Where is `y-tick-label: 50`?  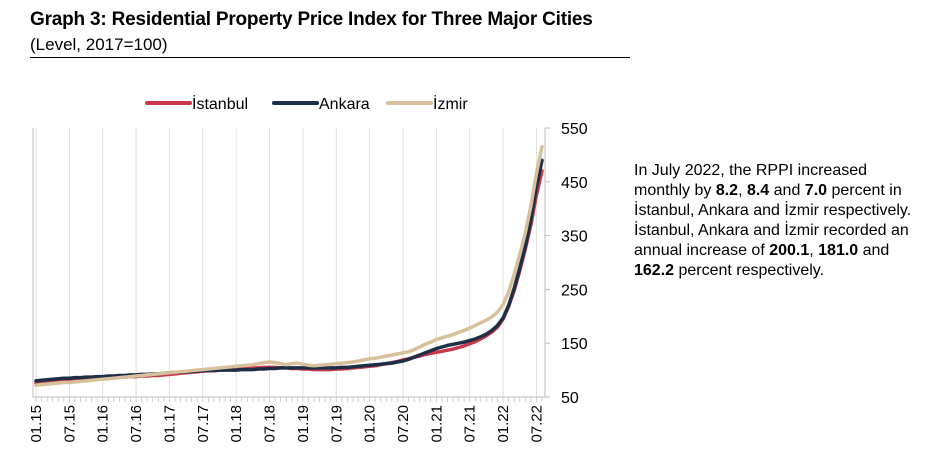
y-tick-label: 50 is located at coordinates (570, 398).